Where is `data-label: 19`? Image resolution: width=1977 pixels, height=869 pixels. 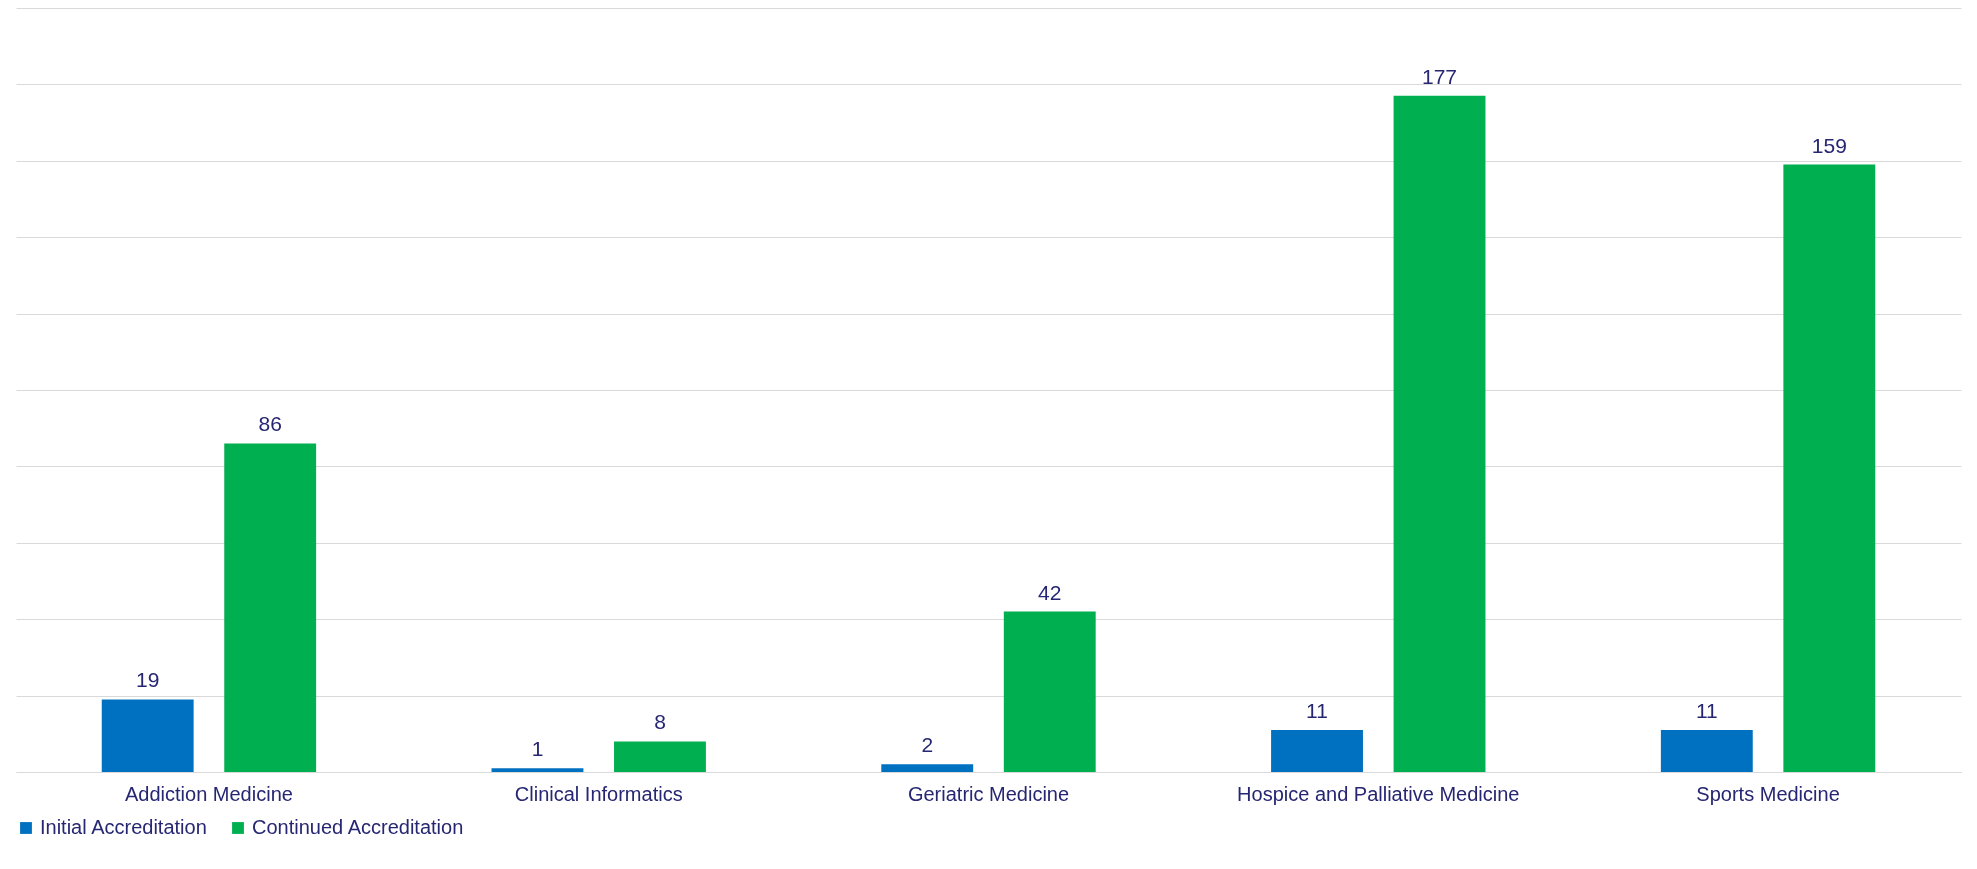 data-label: 19 is located at coordinates (148, 680).